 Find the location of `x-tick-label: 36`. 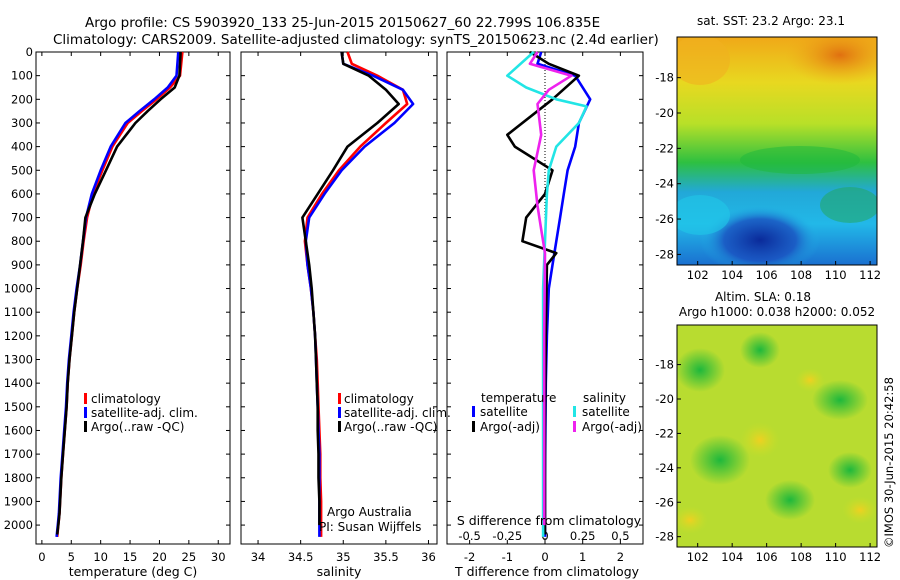

x-tick-label: 36 is located at coordinates (428, 557).